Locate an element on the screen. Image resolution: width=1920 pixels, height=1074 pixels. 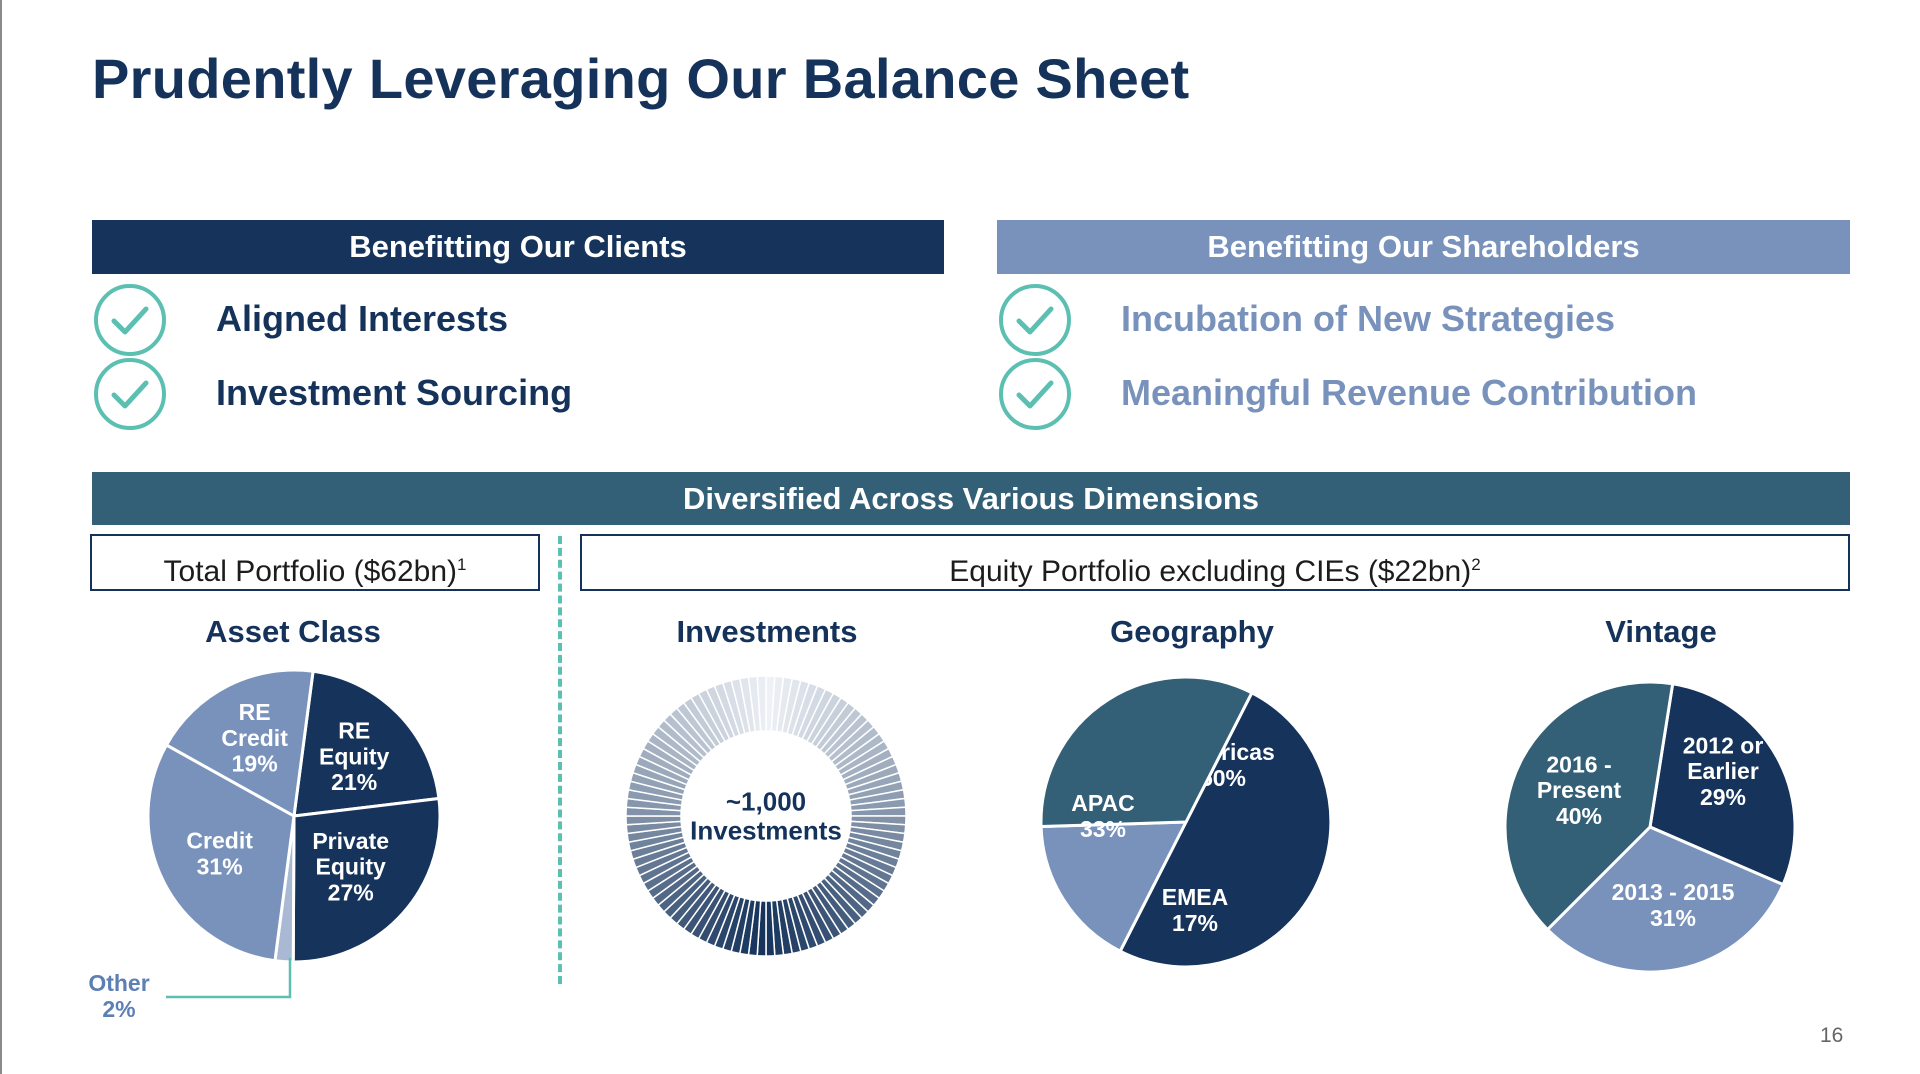
geography-slice-label: APAC 33% is located at coordinates (1102, 816).